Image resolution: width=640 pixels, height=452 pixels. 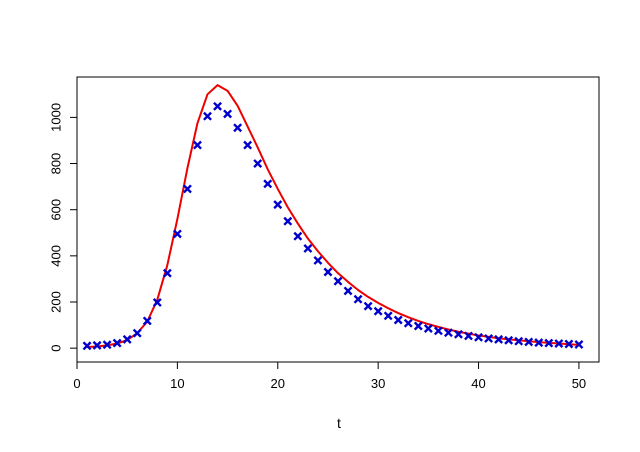 What do you see at coordinates (55, 348) in the screenshot?
I see `y-tick-label: 0` at bounding box center [55, 348].